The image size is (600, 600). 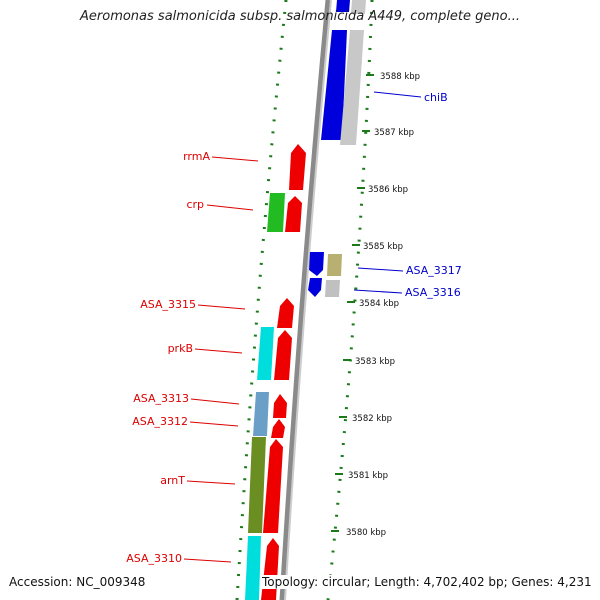 I want to click on outer-tick-ring-right, so click(x=350, y=300).